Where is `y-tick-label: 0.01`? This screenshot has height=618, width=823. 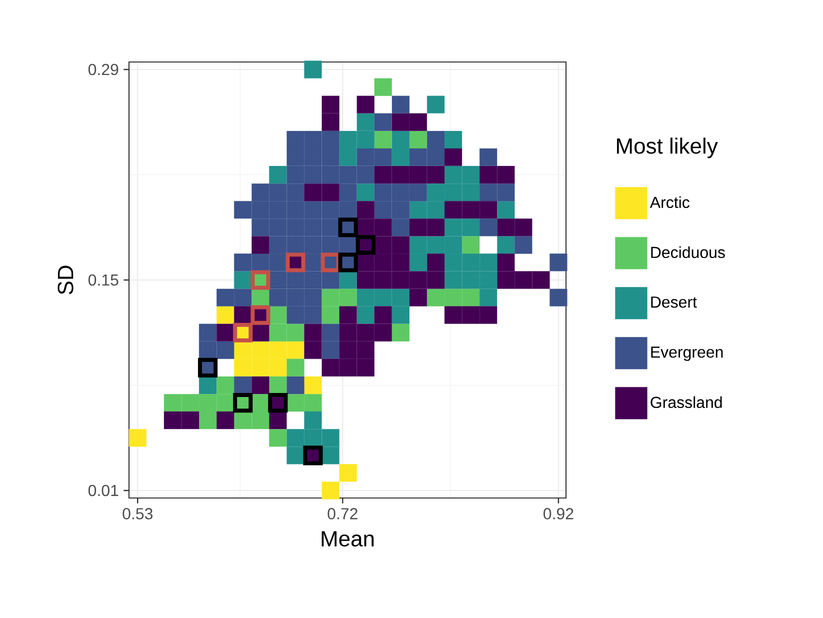
y-tick-label: 0.01 is located at coordinates (103, 490).